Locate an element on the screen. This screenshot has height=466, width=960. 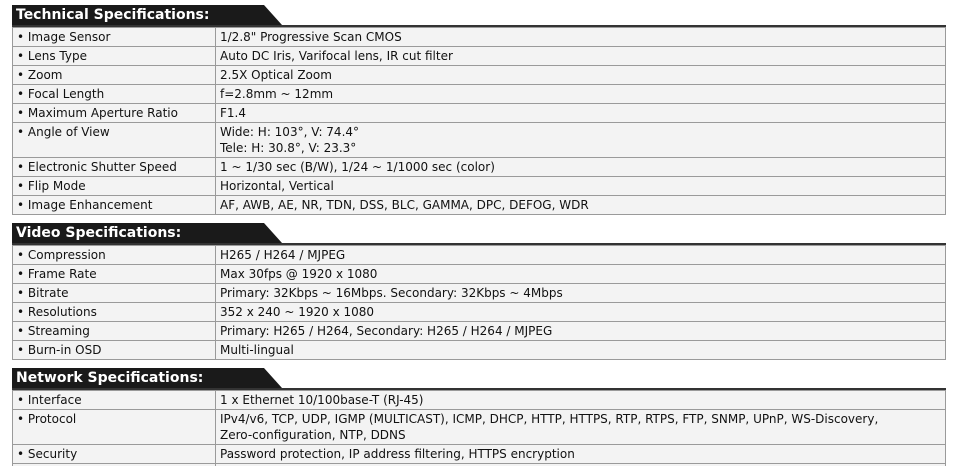
spec-label: • Lens Type is located at coordinates (114, 56).